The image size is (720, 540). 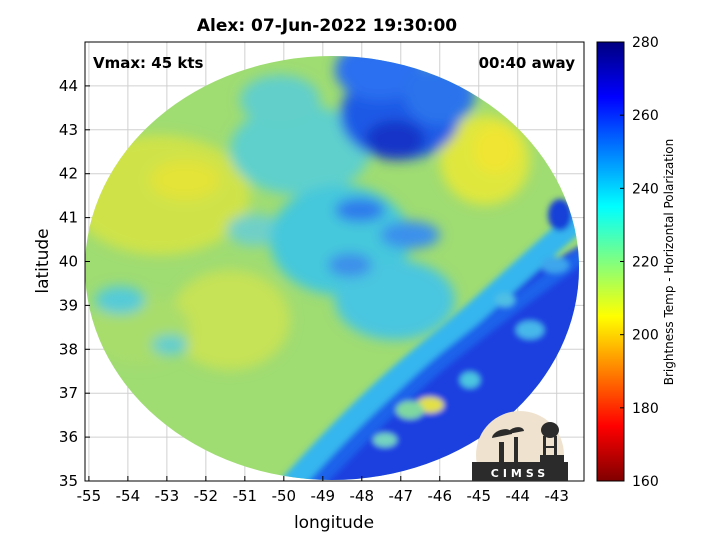 I want to click on y-tick-label: 38, so click(x=68, y=349).